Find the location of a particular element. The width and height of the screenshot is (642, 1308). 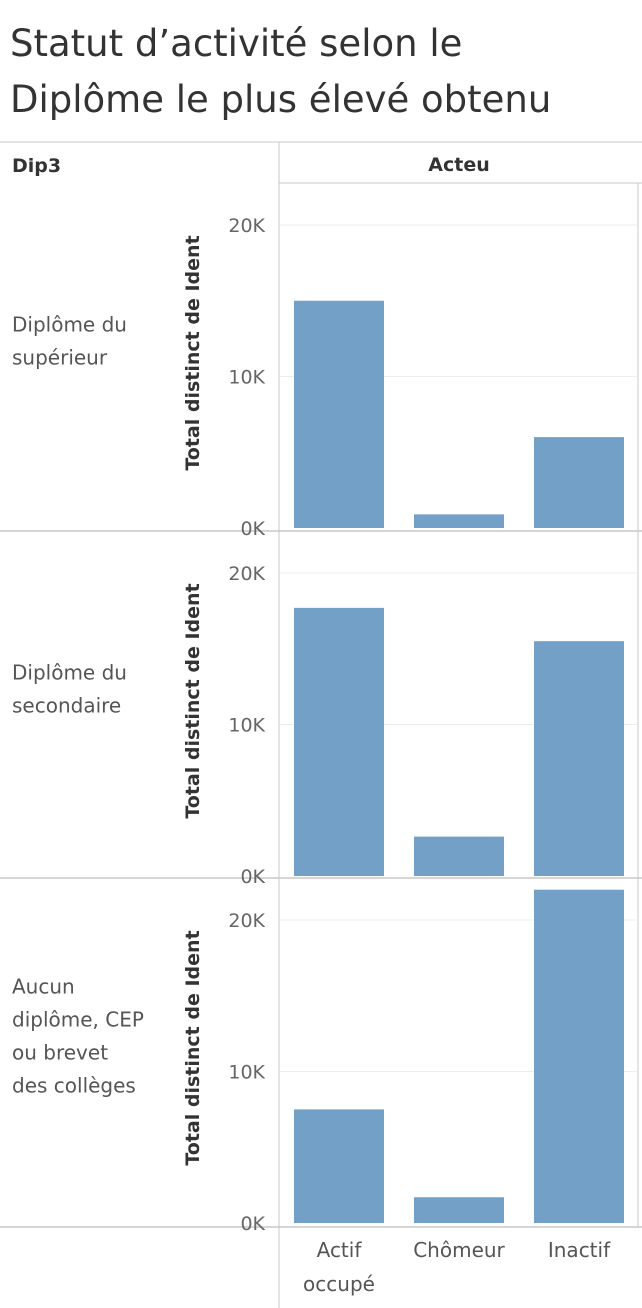

row-field-header: Dip3 is located at coordinates (36, 166).